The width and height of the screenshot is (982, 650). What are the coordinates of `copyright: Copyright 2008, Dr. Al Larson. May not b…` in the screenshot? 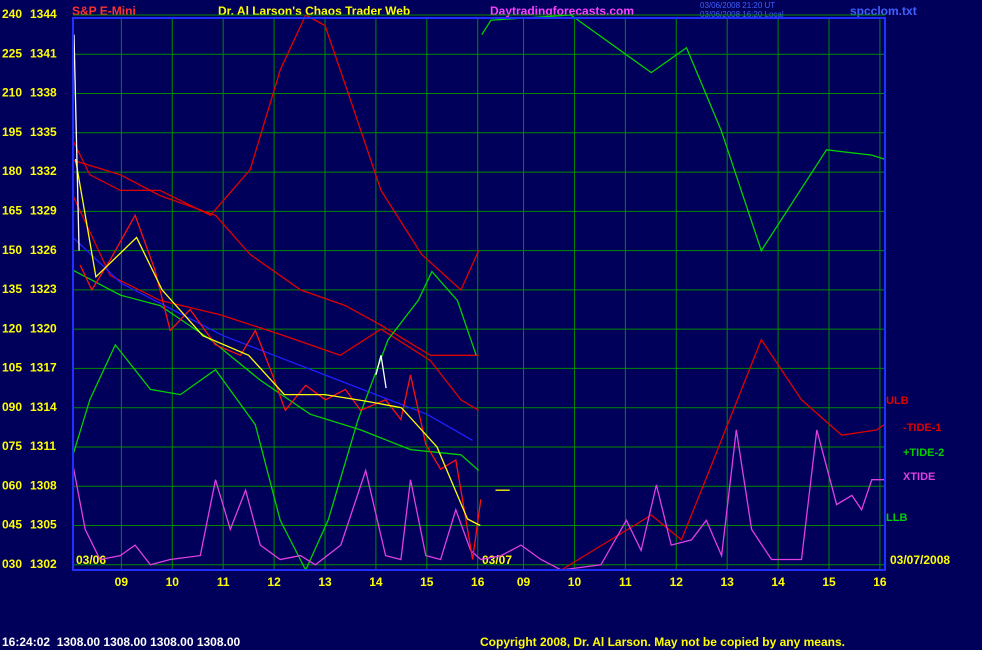 It's located at (662, 642).